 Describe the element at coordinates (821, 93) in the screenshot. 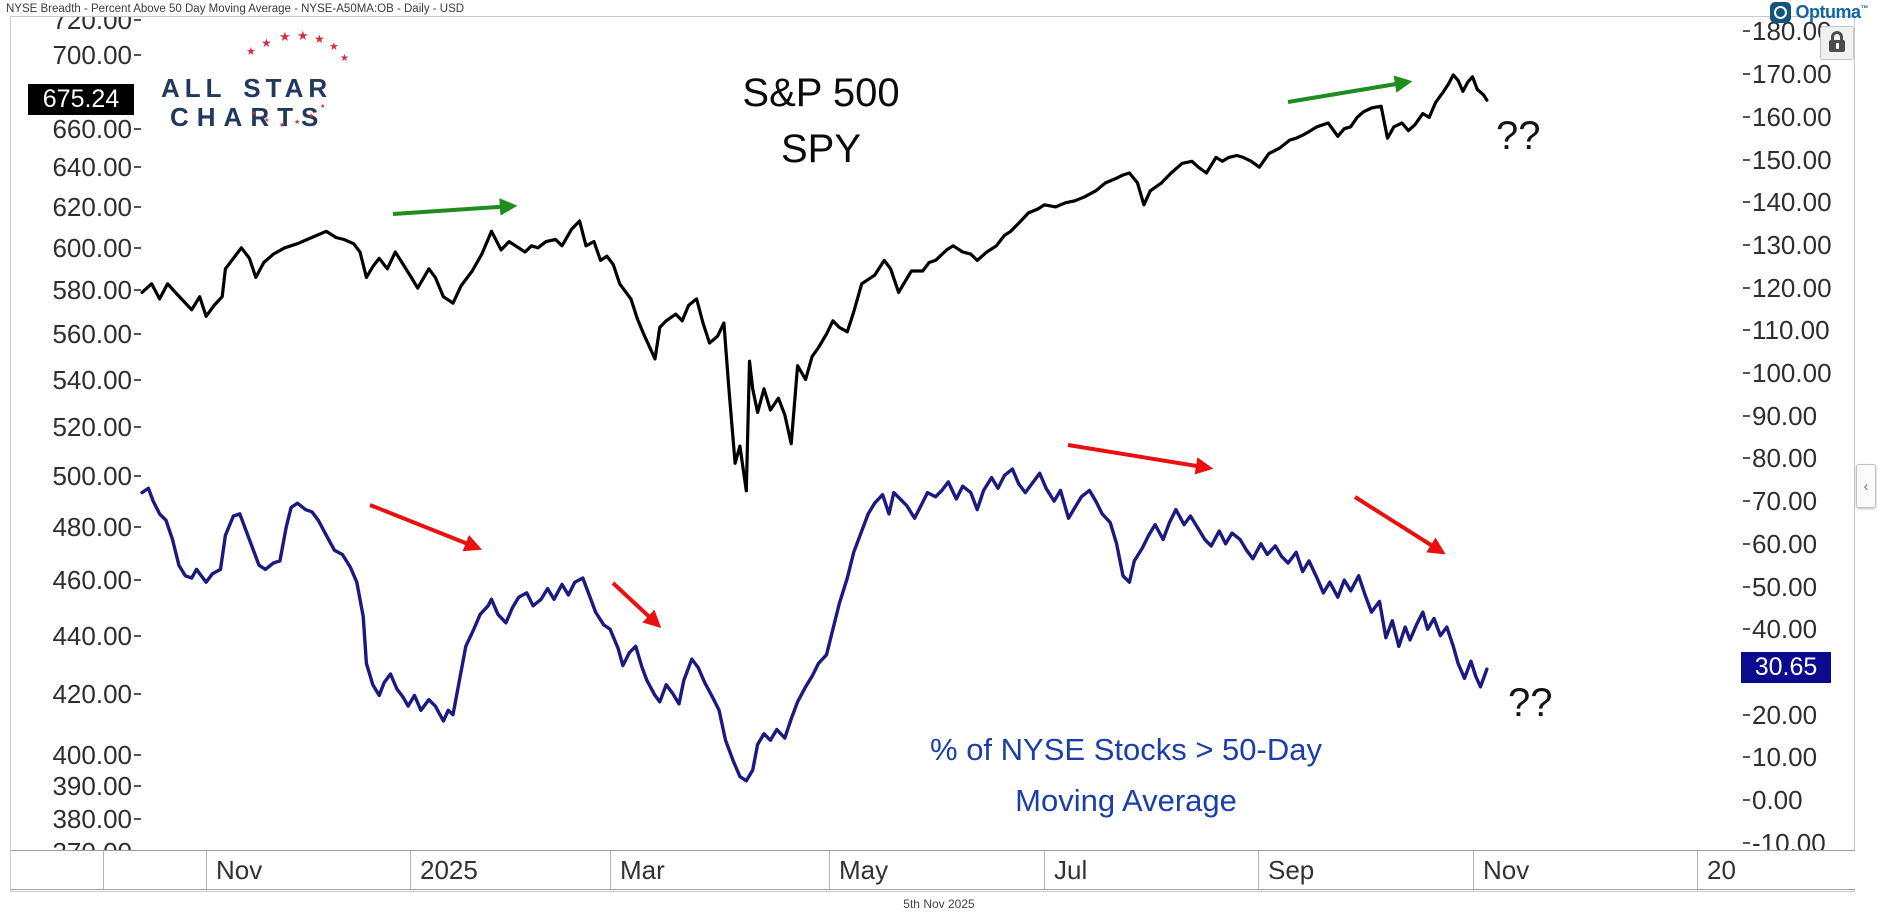

I see `chart-title-line1: S&P 500` at that location.